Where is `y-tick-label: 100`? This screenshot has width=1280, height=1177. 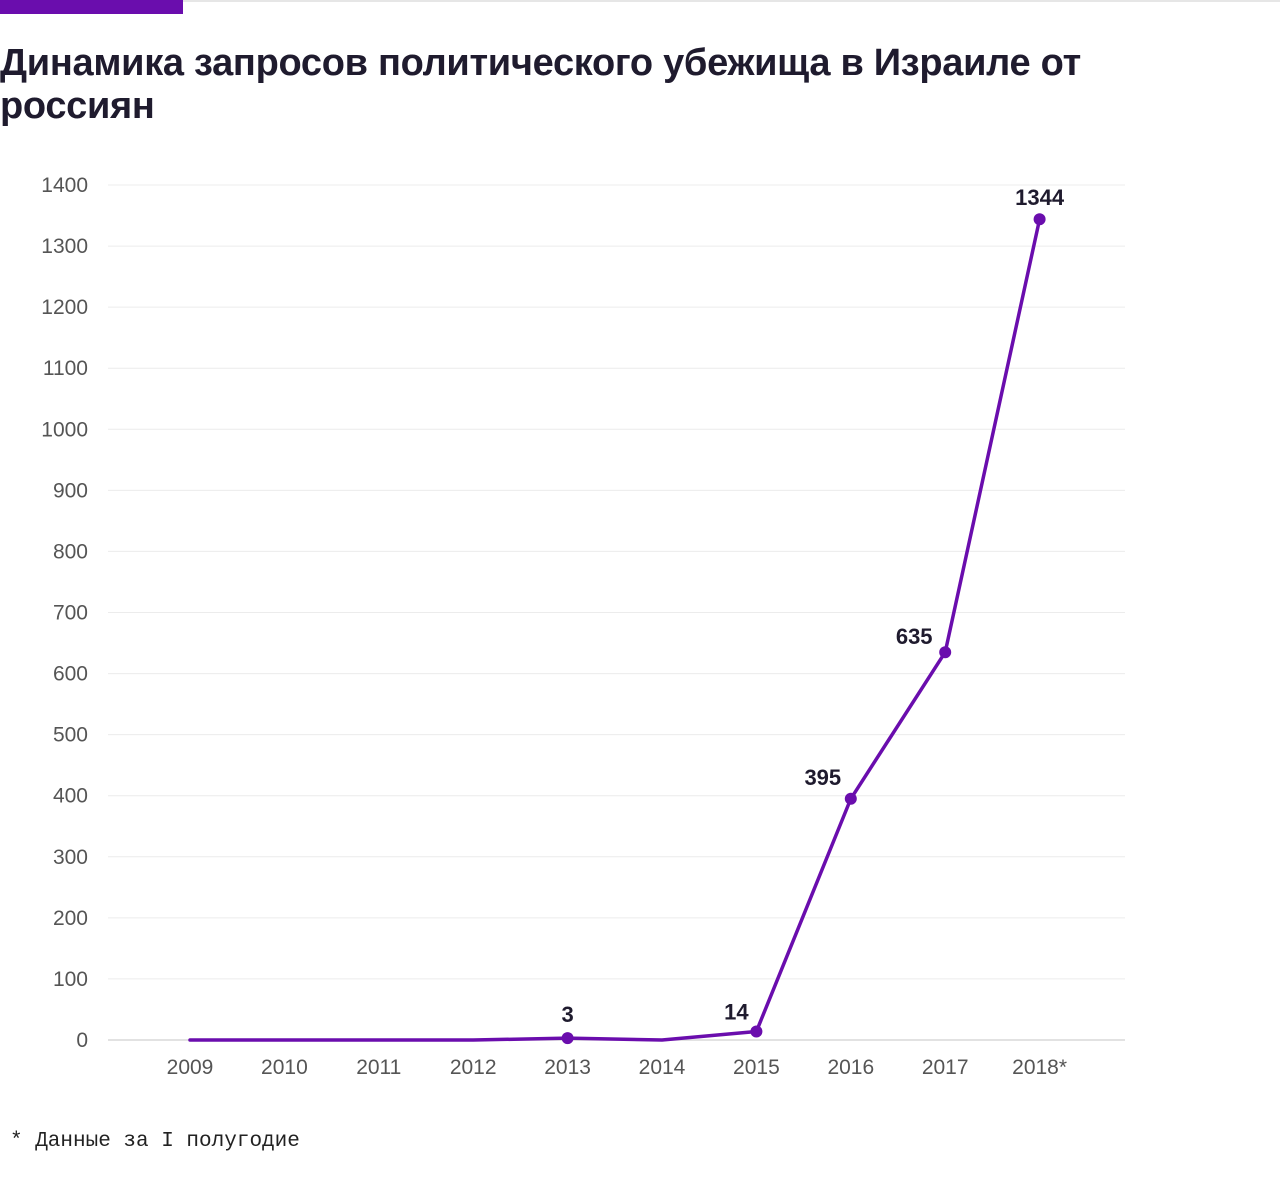
y-tick-label: 100 is located at coordinates (70, 979).